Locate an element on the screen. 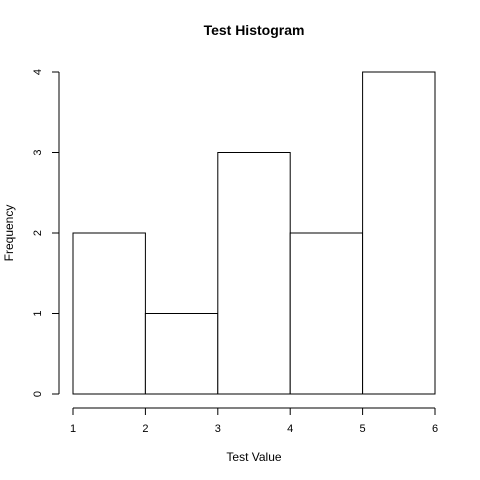 This screenshot has width=480, height=480. y-tick-label: 0 is located at coordinates (38, 394).